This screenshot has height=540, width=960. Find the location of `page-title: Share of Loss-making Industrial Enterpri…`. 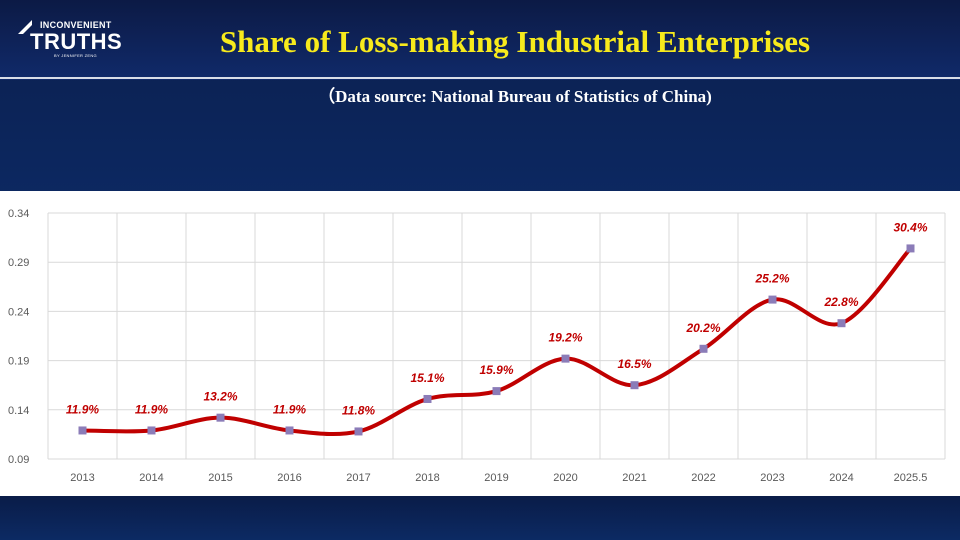

page-title: Share of Loss-making Industrial Enterpri… is located at coordinates (515, 41).